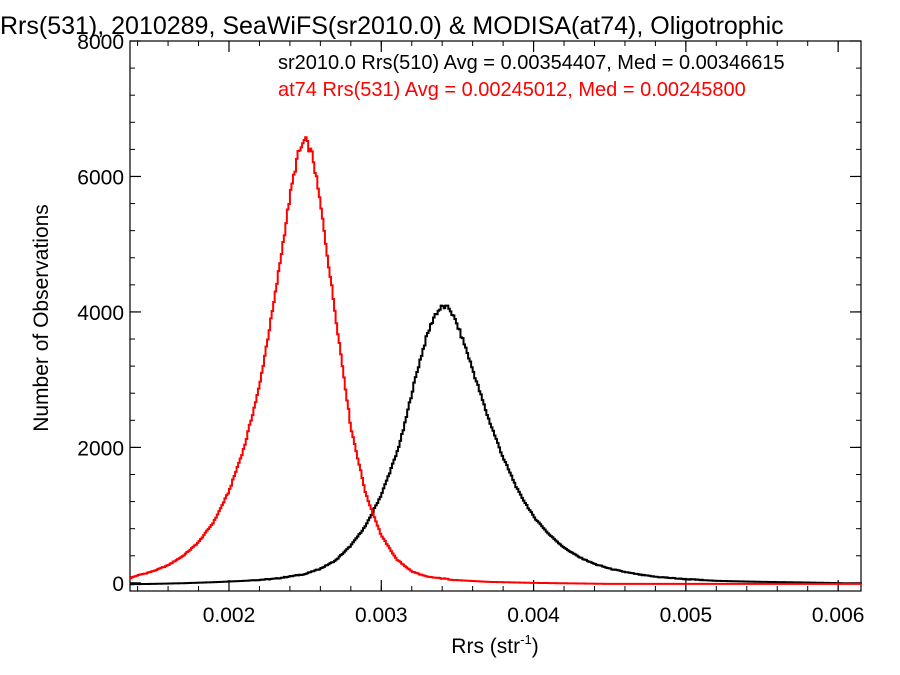  Describe the element at coordinates (229, 615) in the screenshot. I see `x-tick-label: 0.002` at that location.